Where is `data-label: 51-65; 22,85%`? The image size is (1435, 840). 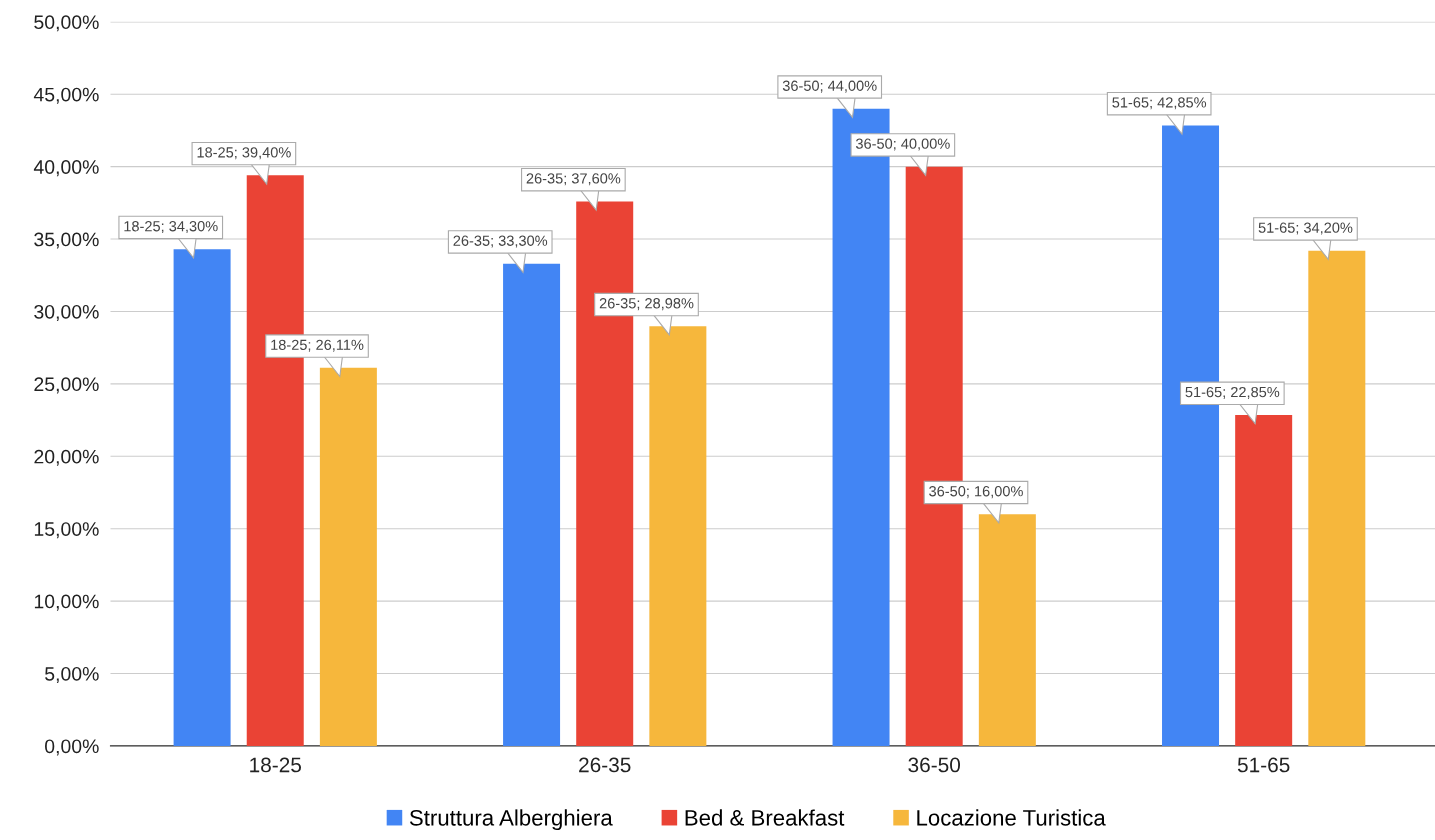 data-label: 51-65; 22,85% is located at coordinates (1232, 392).